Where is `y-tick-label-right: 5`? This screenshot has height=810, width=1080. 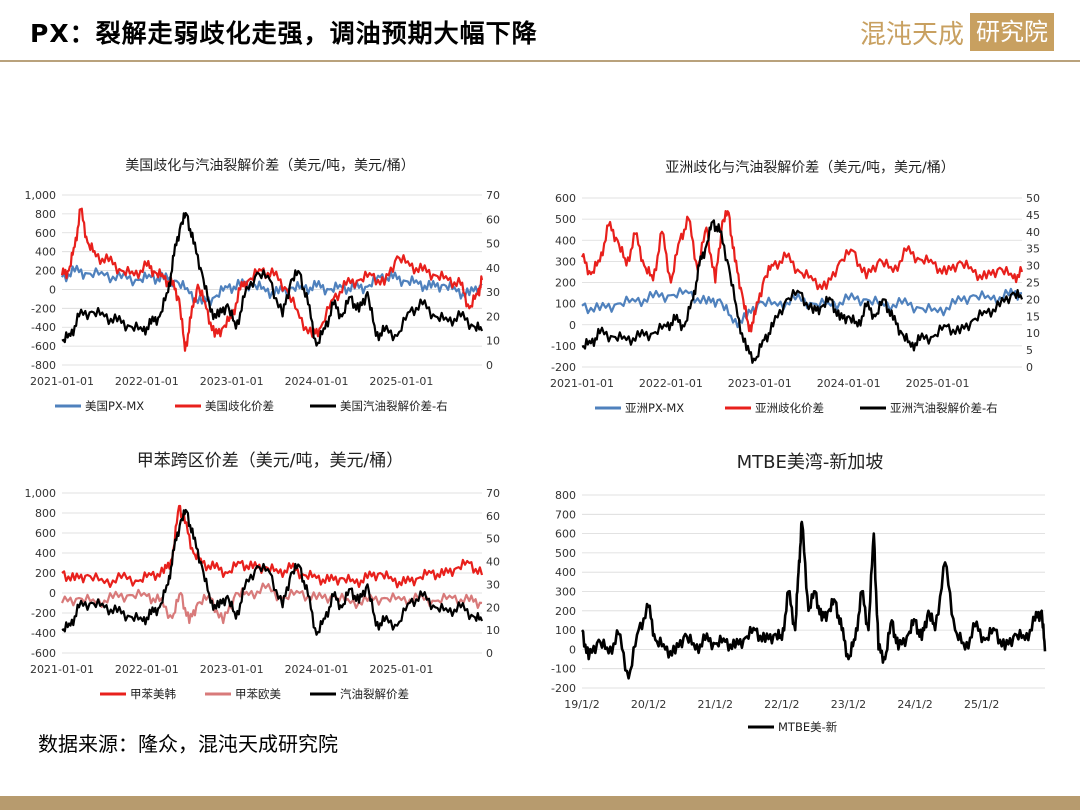 y-tick-label-right: 5 is located at coordinates (1029, 350).